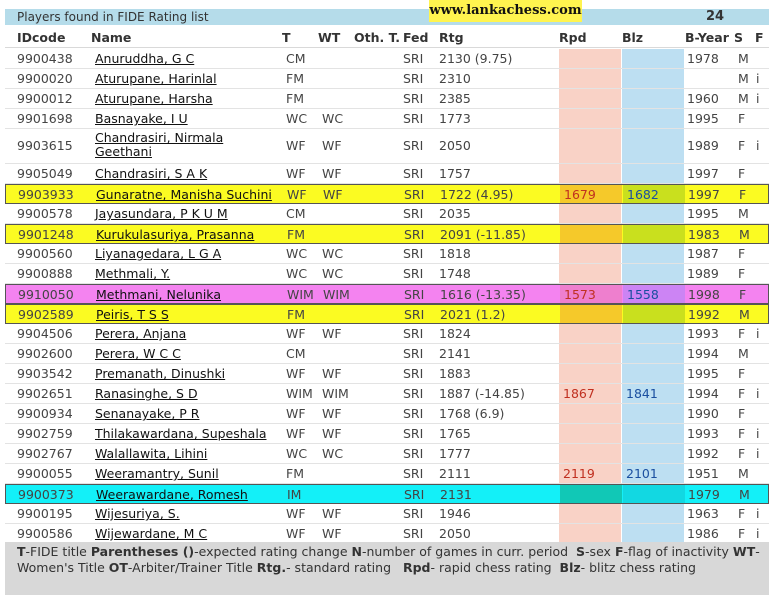  Describe the element at coordinates (455, 333) in the screenshot. I see `cell-rating: 1824` at that location.